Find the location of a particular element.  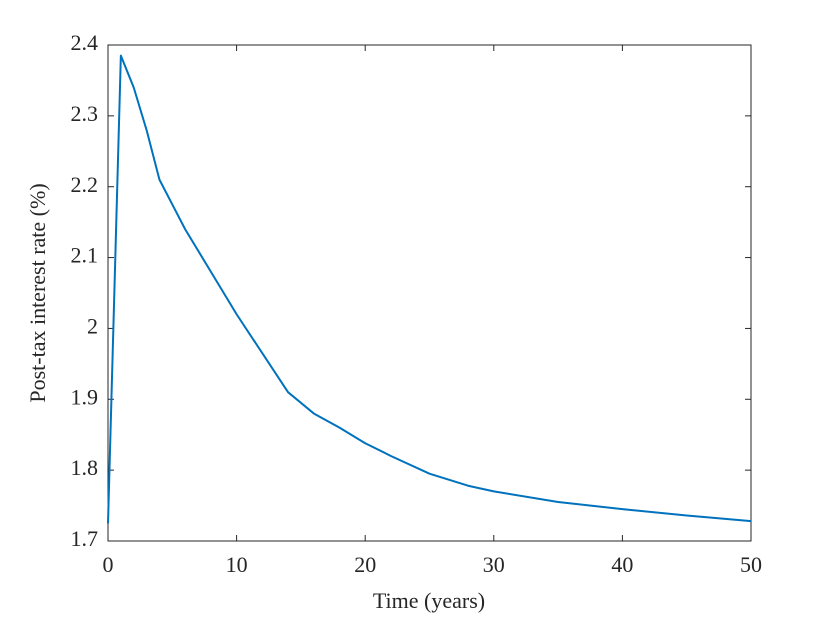

x-tick-label: 10 is located at coordinates (237, 564).